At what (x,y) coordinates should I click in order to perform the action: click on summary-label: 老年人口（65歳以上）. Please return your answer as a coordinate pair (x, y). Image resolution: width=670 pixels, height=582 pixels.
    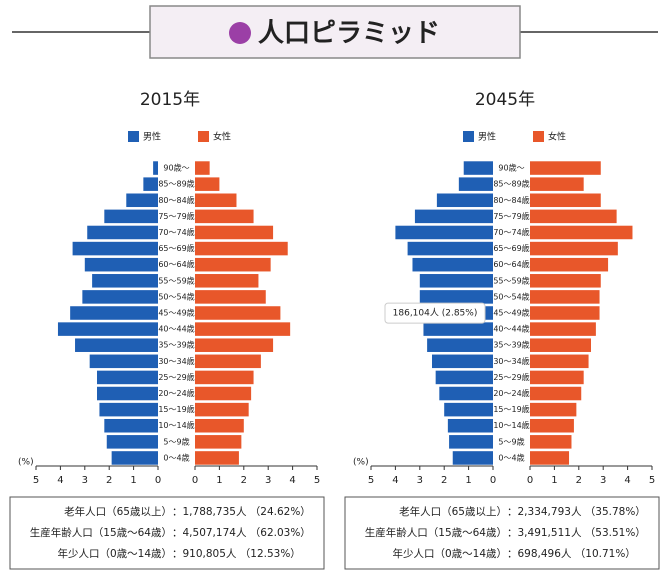
    Looking at the image, I should click on (453, 511).